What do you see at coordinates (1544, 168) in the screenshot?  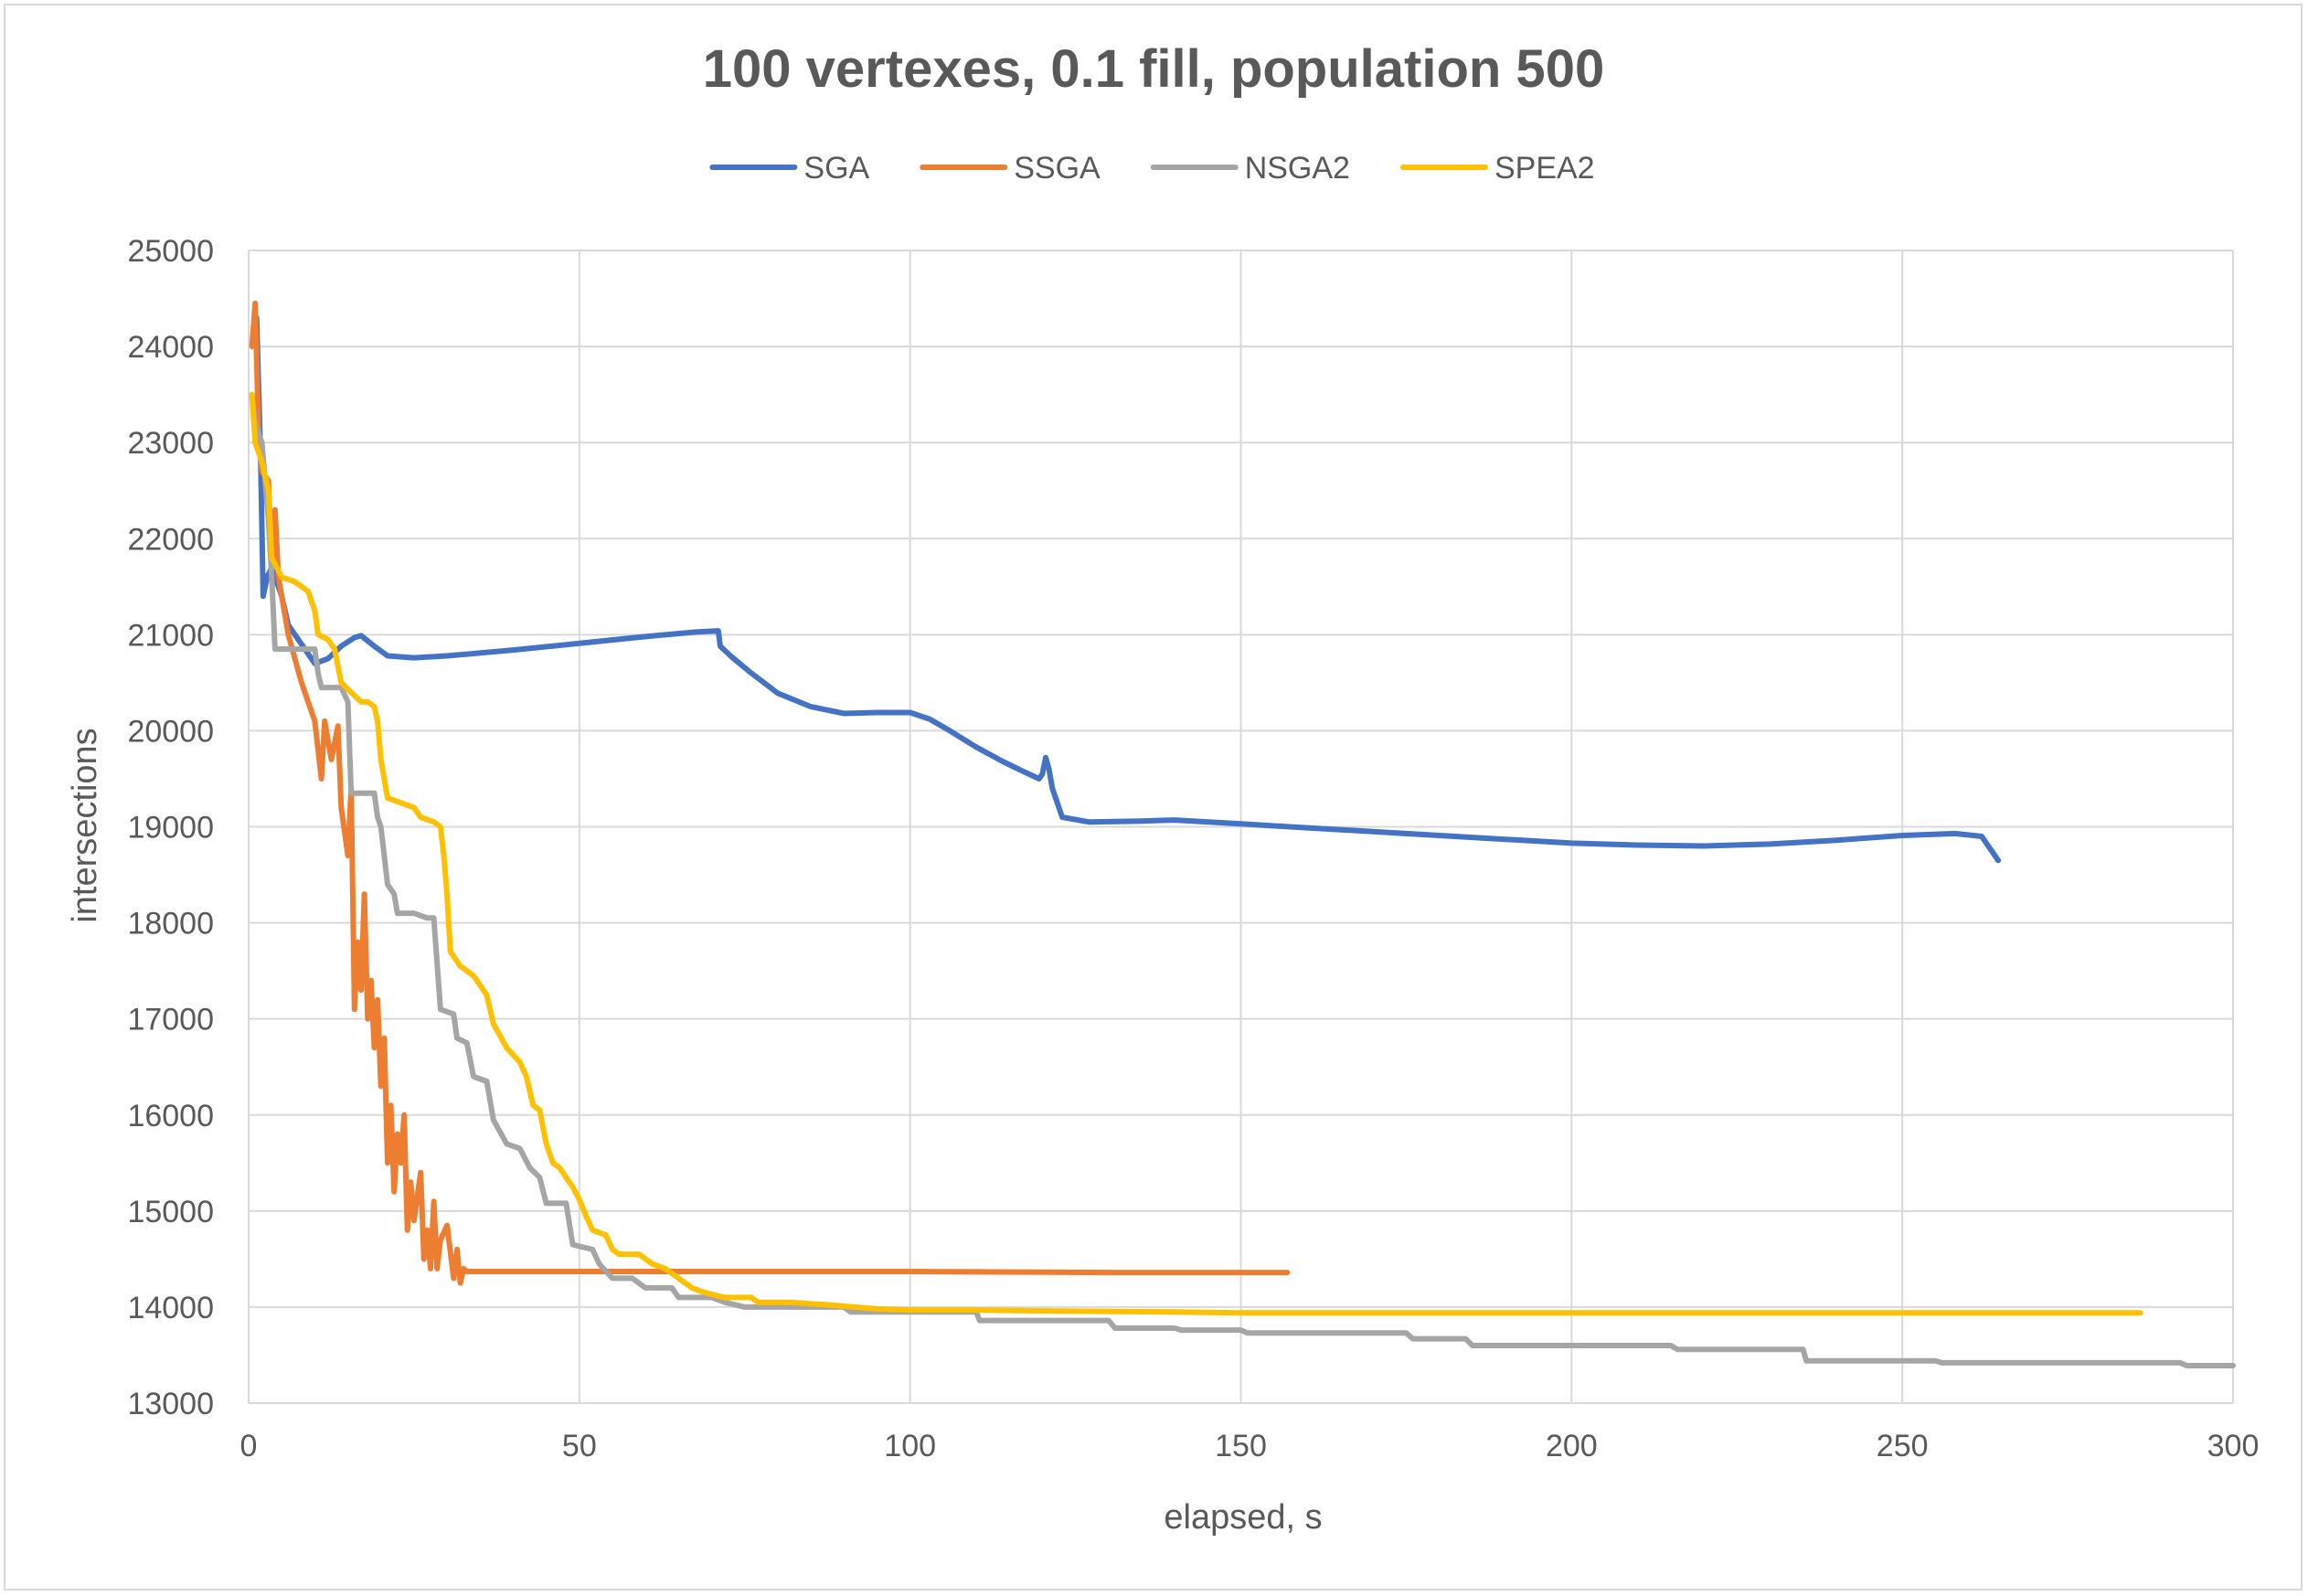 I see `legend-label: SPEA2` at bounding box center [1544, 168].